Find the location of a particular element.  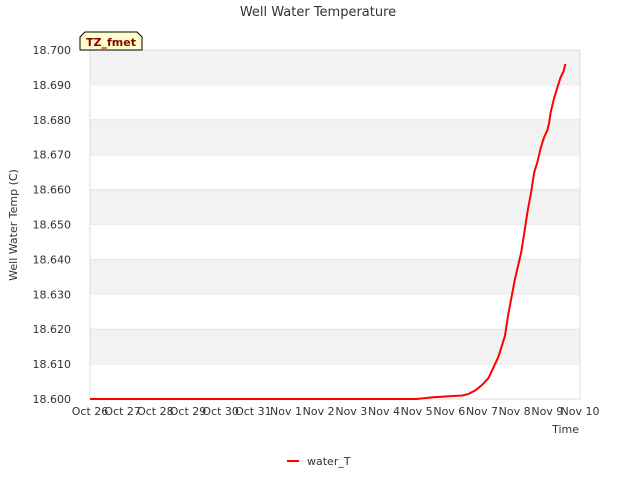

site-badge: TZ_fmet is located at coordinates (111, 41).